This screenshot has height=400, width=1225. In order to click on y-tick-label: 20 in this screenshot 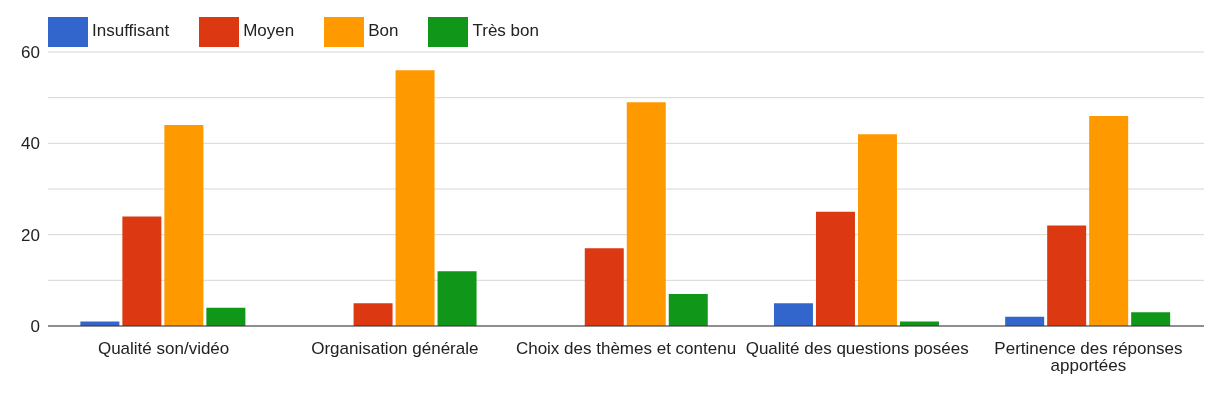, I will do `click(30, 235)`.